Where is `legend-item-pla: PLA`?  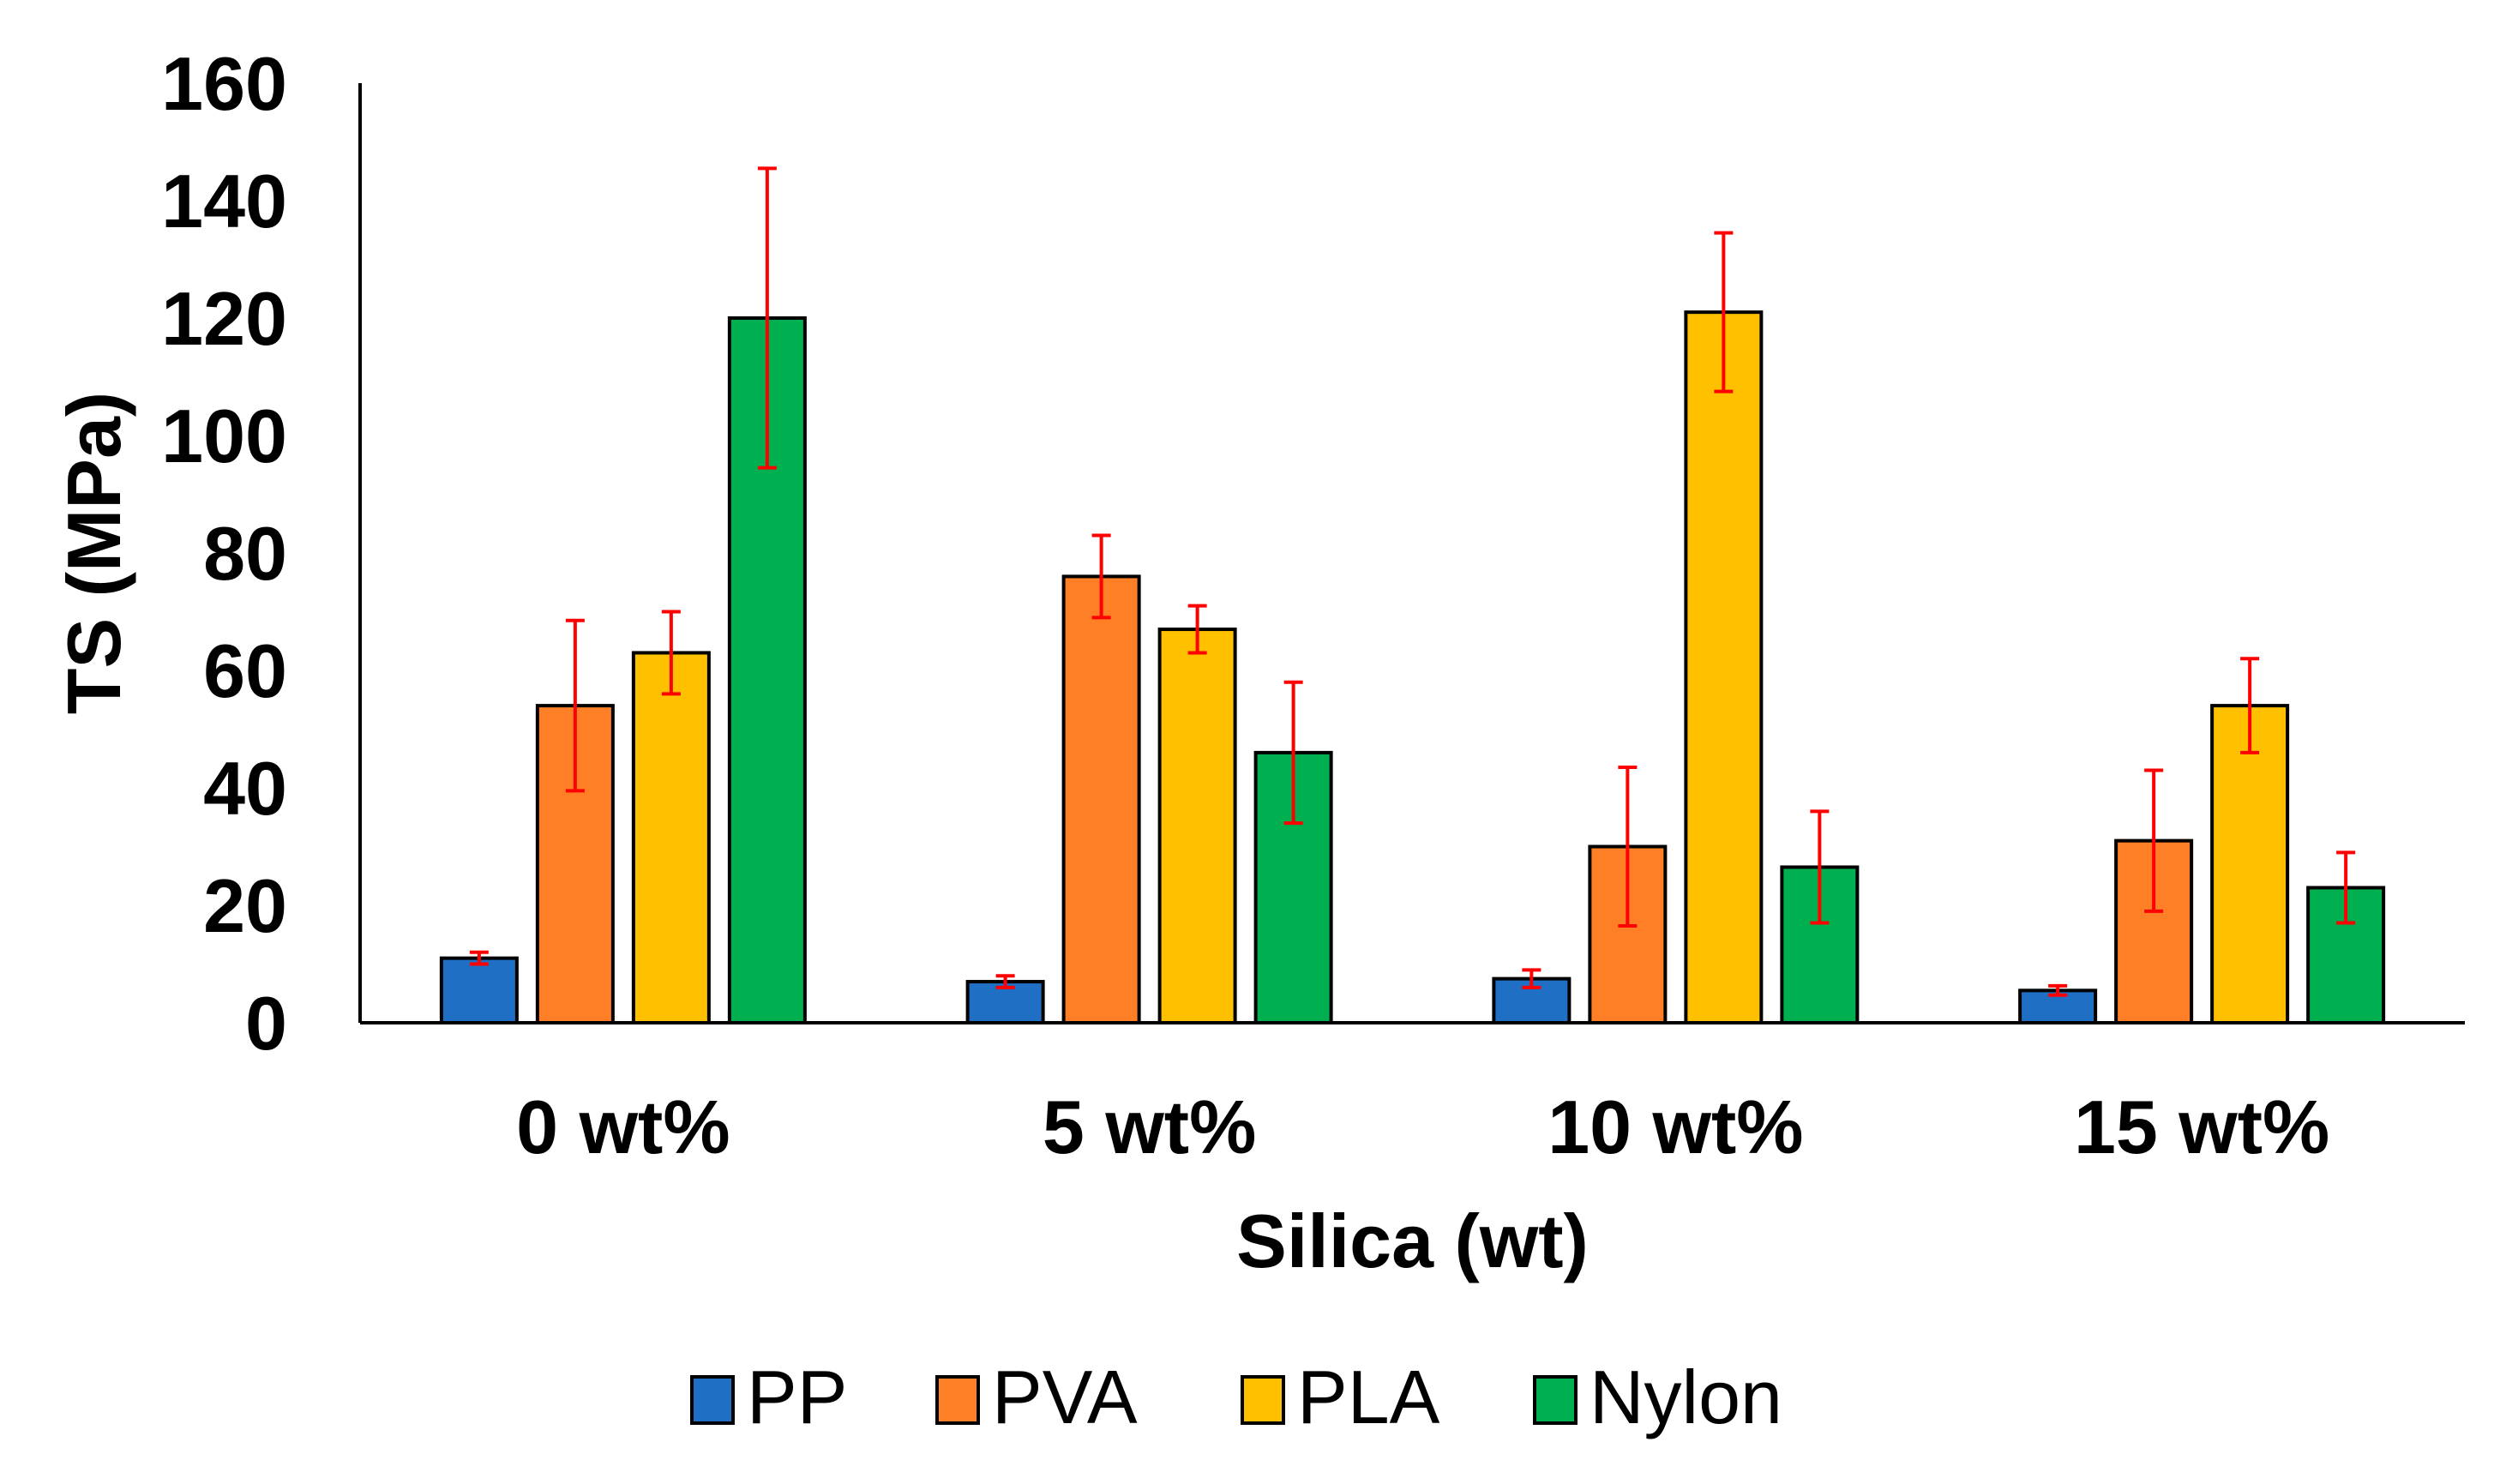
legend-item-pla: PLA is located at coordinates (1340, 1397).